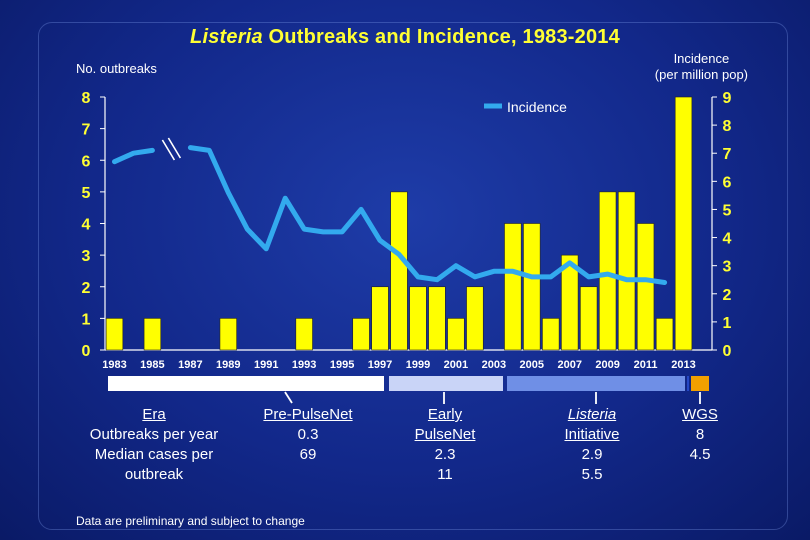 Image resolution: width=810 pixels, height=540 pixels. What do you see at coordinates (700, 414) in the screenshot?
I see `era-name: WGS` at bounding box center [700, 414].